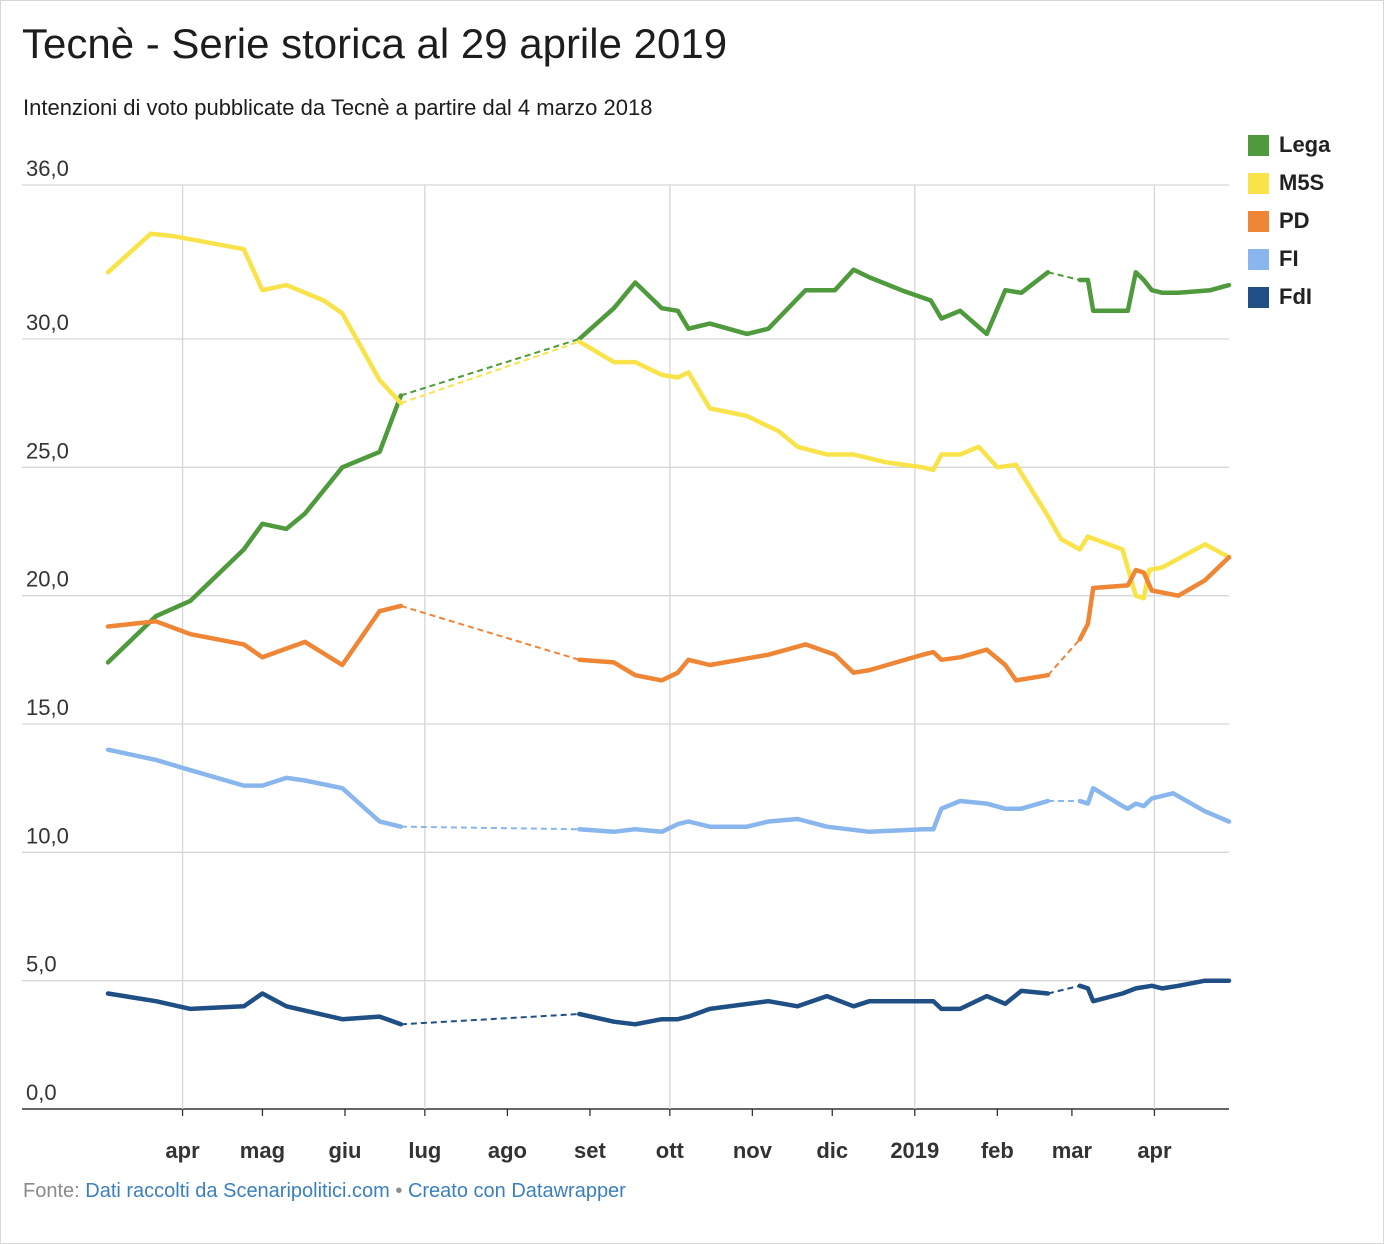 The width and height of the screenshot is (1384, 1244). What do you see at coordinates (1072, 1150) in the screenshot?
I see `x-tick-label: mar` at bounding box center [1072, 1150].